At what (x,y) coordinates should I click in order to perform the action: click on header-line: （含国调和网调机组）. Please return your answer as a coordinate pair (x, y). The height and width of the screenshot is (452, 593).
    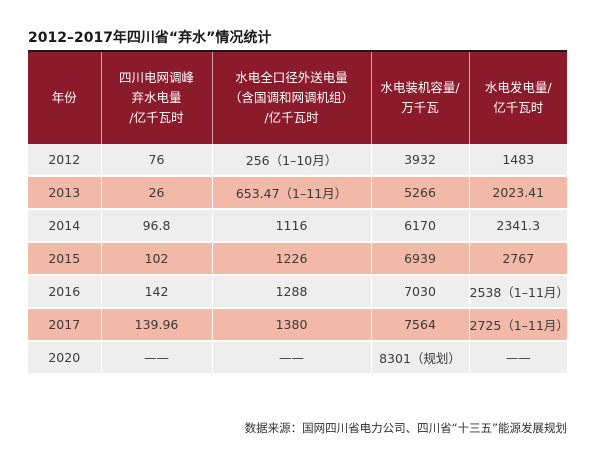
    Looking at the image, I should click on (291, 97).